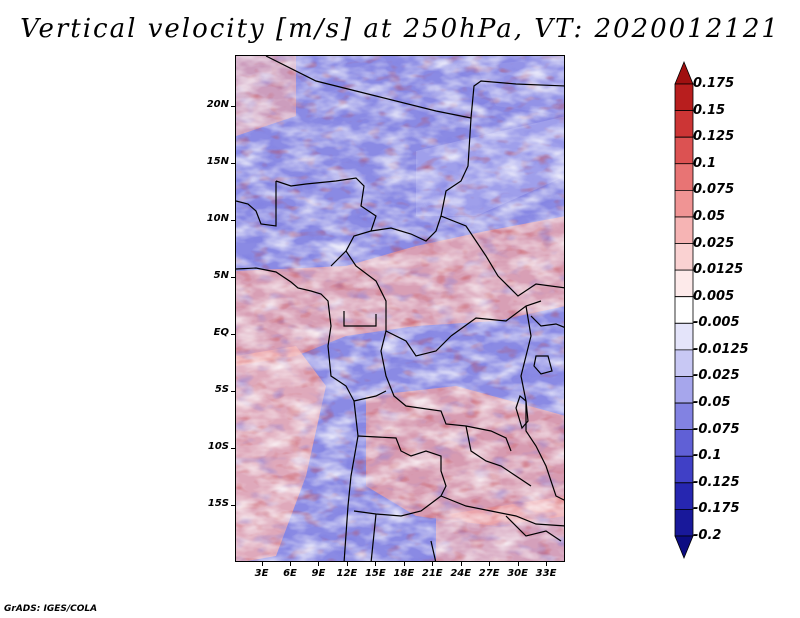 The width and height of the screenshot is (800, 618). Describe the element at coordinates (716, 429) in the screenshot. I see `colorbar-label: -0.075` at that location.